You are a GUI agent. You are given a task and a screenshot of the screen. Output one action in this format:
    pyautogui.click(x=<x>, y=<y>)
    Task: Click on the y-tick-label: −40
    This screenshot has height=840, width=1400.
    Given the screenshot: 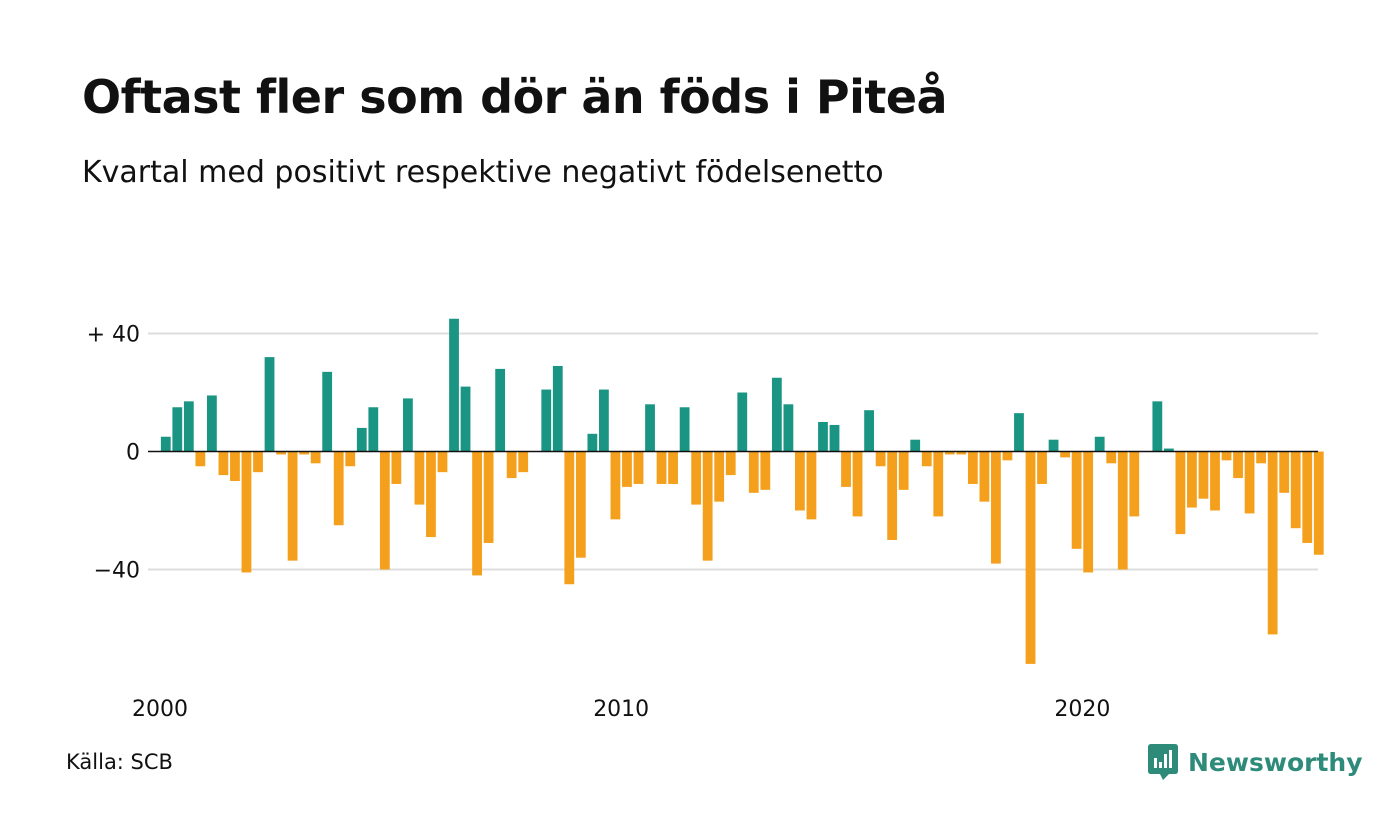 What is the action you would take?
    pyautogui.click(x=117, y=571)
    